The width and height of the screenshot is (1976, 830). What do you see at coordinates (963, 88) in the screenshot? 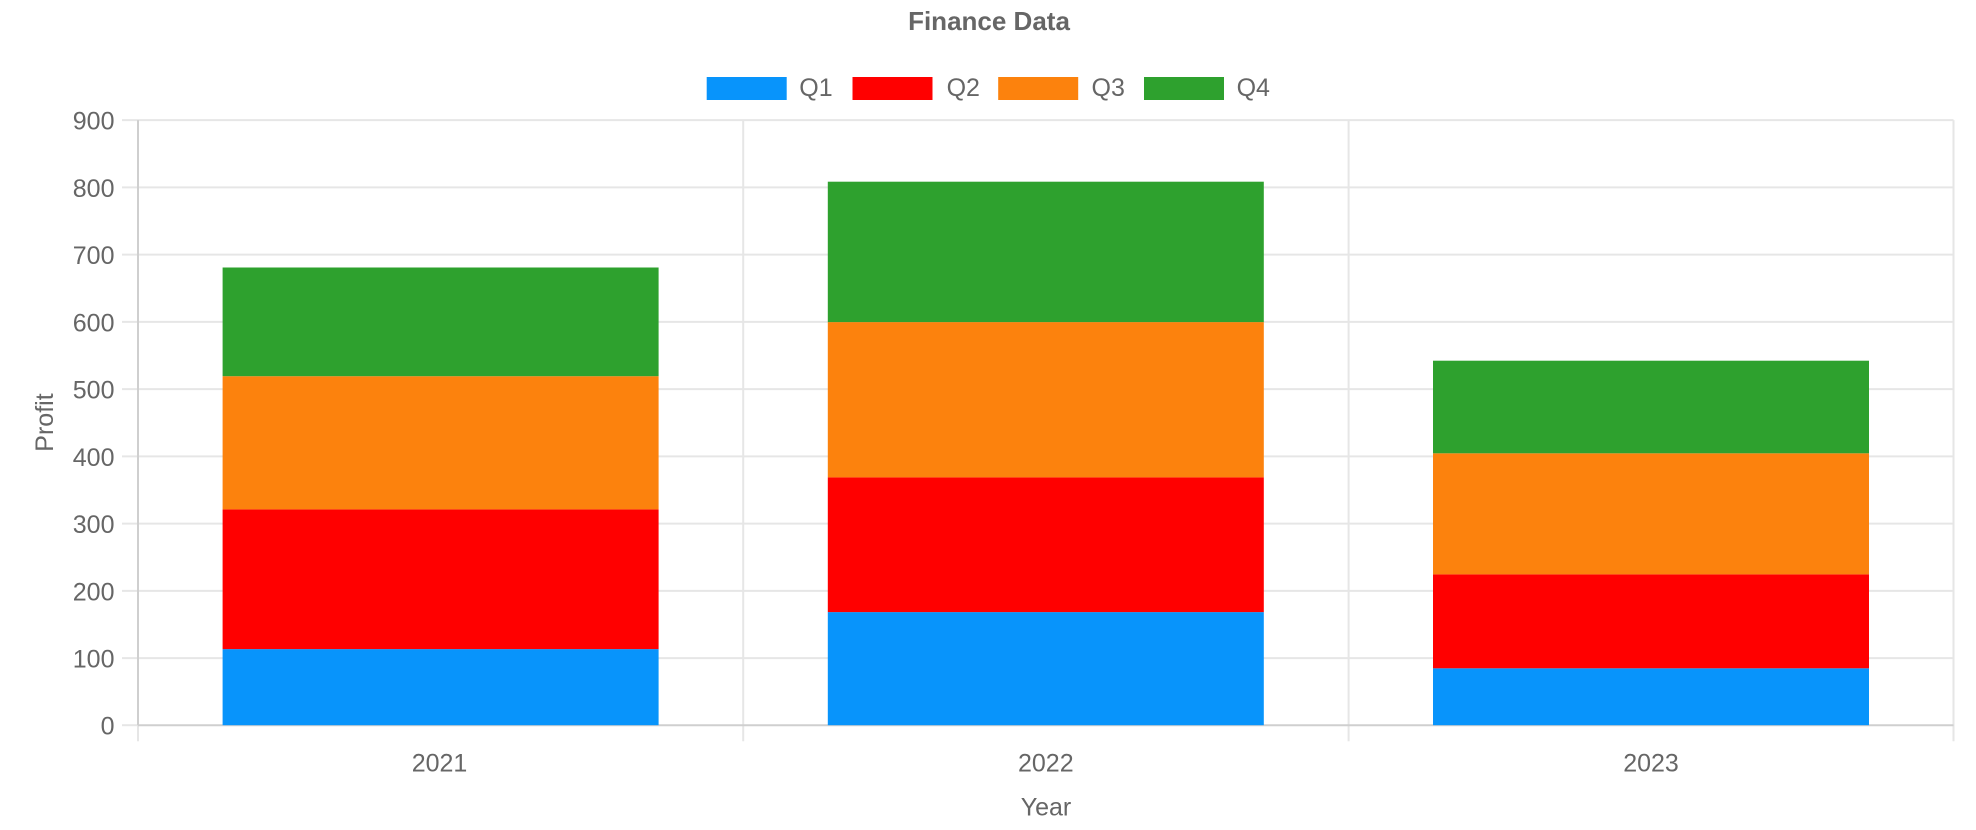
I see `svg-text: Q2` at bounding box center [963, 88].